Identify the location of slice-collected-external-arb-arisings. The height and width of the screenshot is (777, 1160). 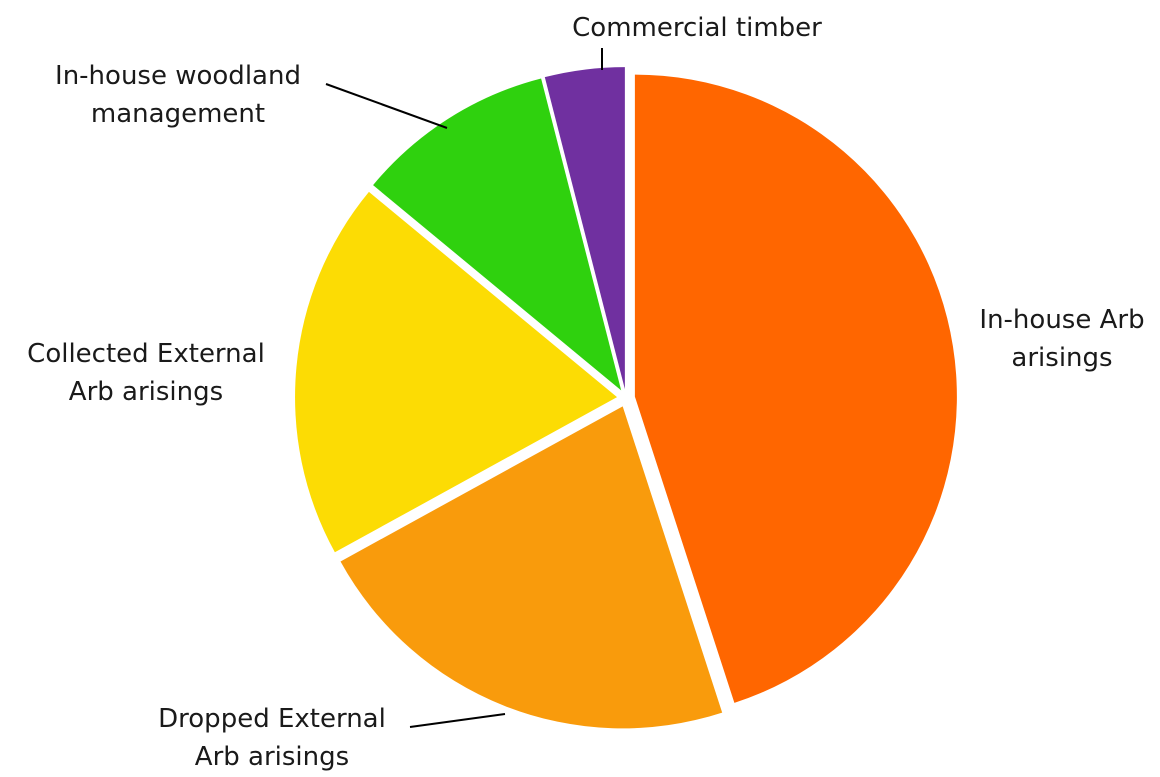
(456, 372).